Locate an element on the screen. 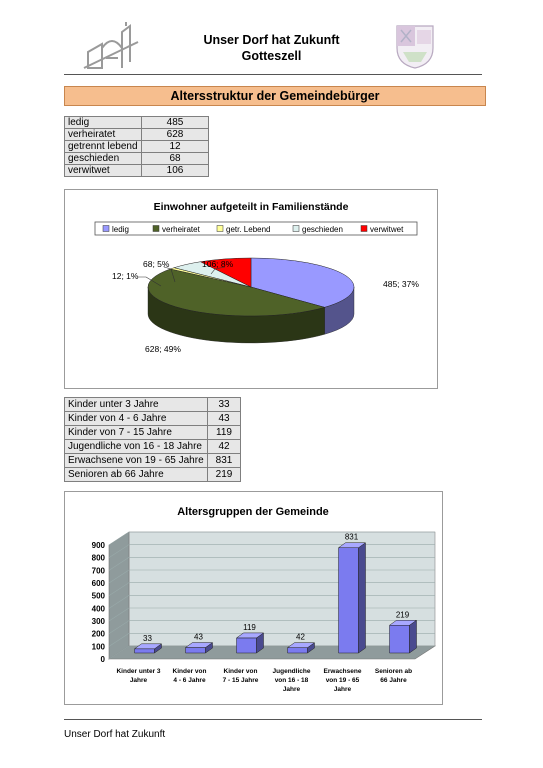 The width and height of the screenshot is (543, 768). x-category-label: 7 - 15 Jahre is located at coordinates (241, 680).